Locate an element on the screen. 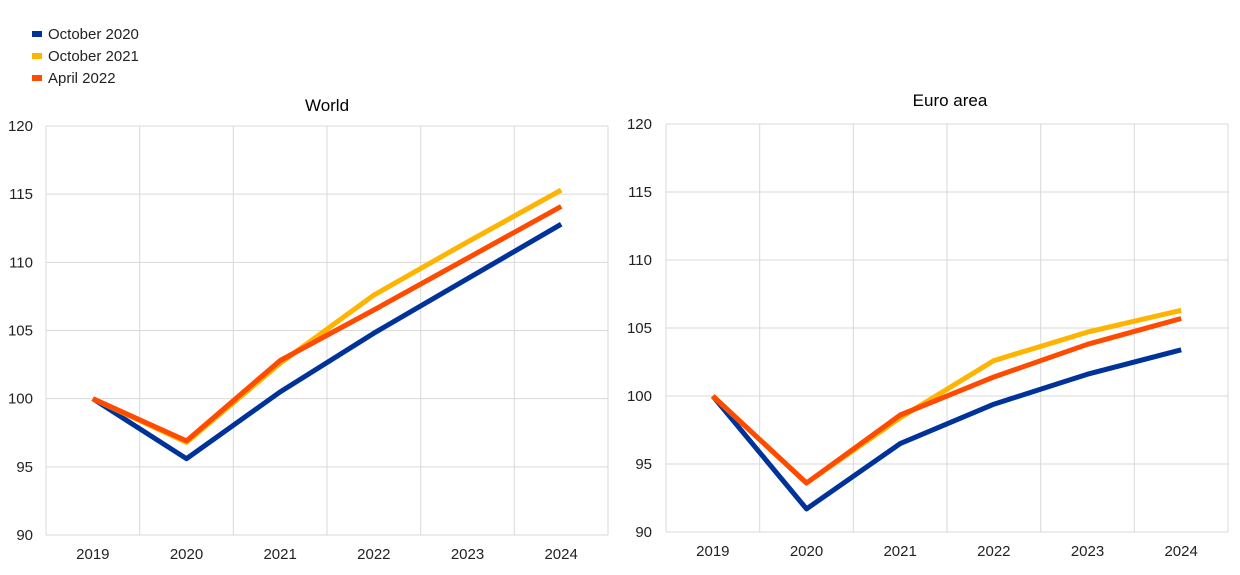  chart-title: World is located at coordinates (327, 105).